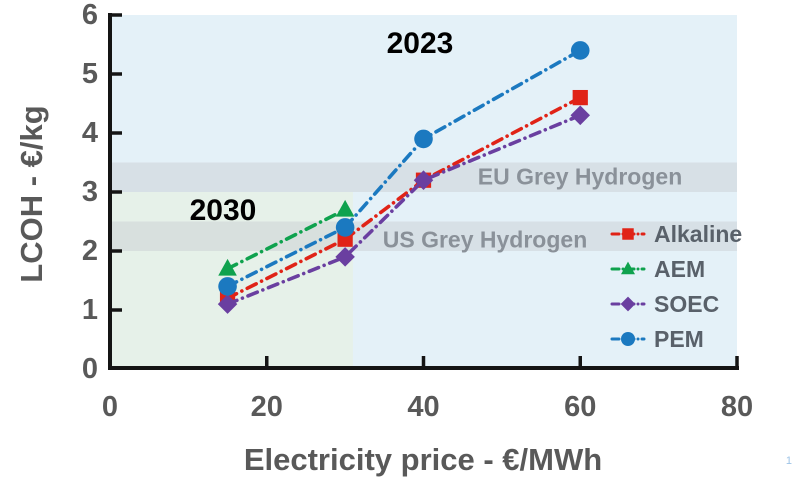 This screenshot has width=800, height=489. I want to click on y-tick-label: 5, so click(89, 74).